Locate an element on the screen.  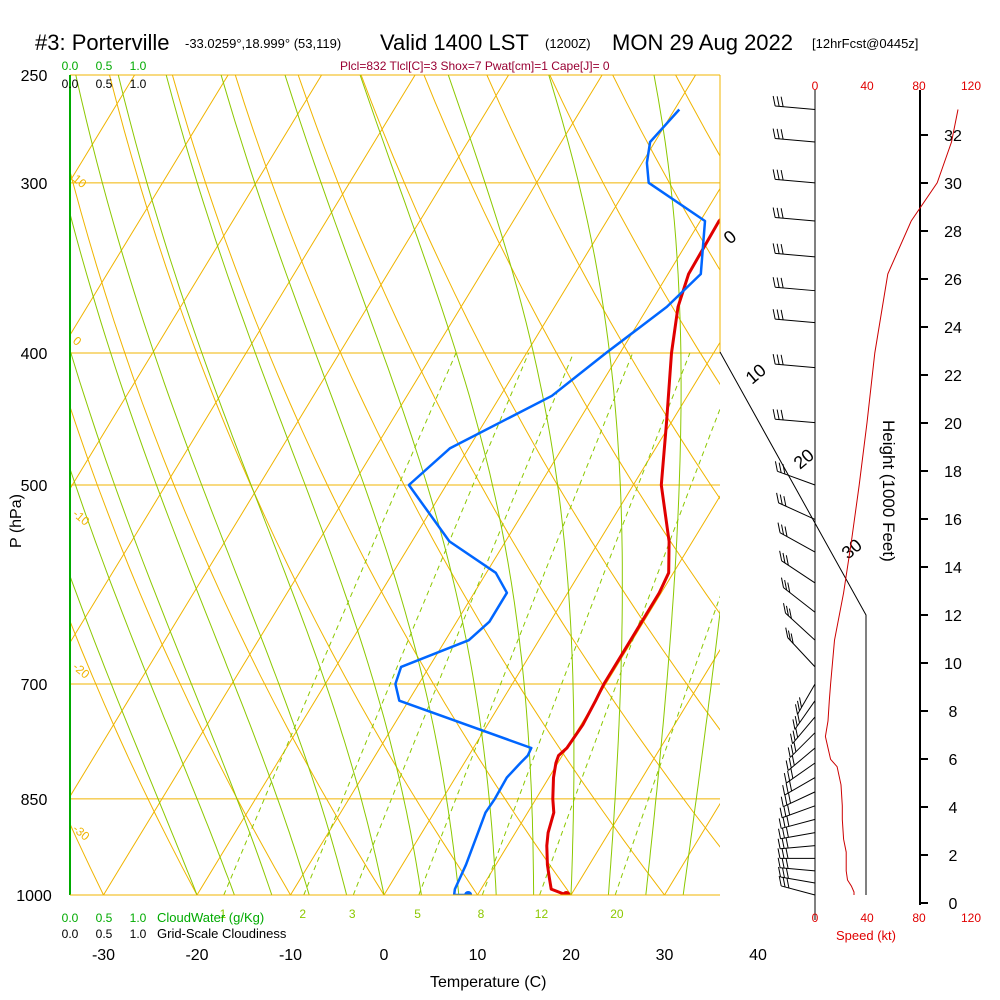
cloudiness-tick-bottom: 0.5 is located at coordinates (104, 934).